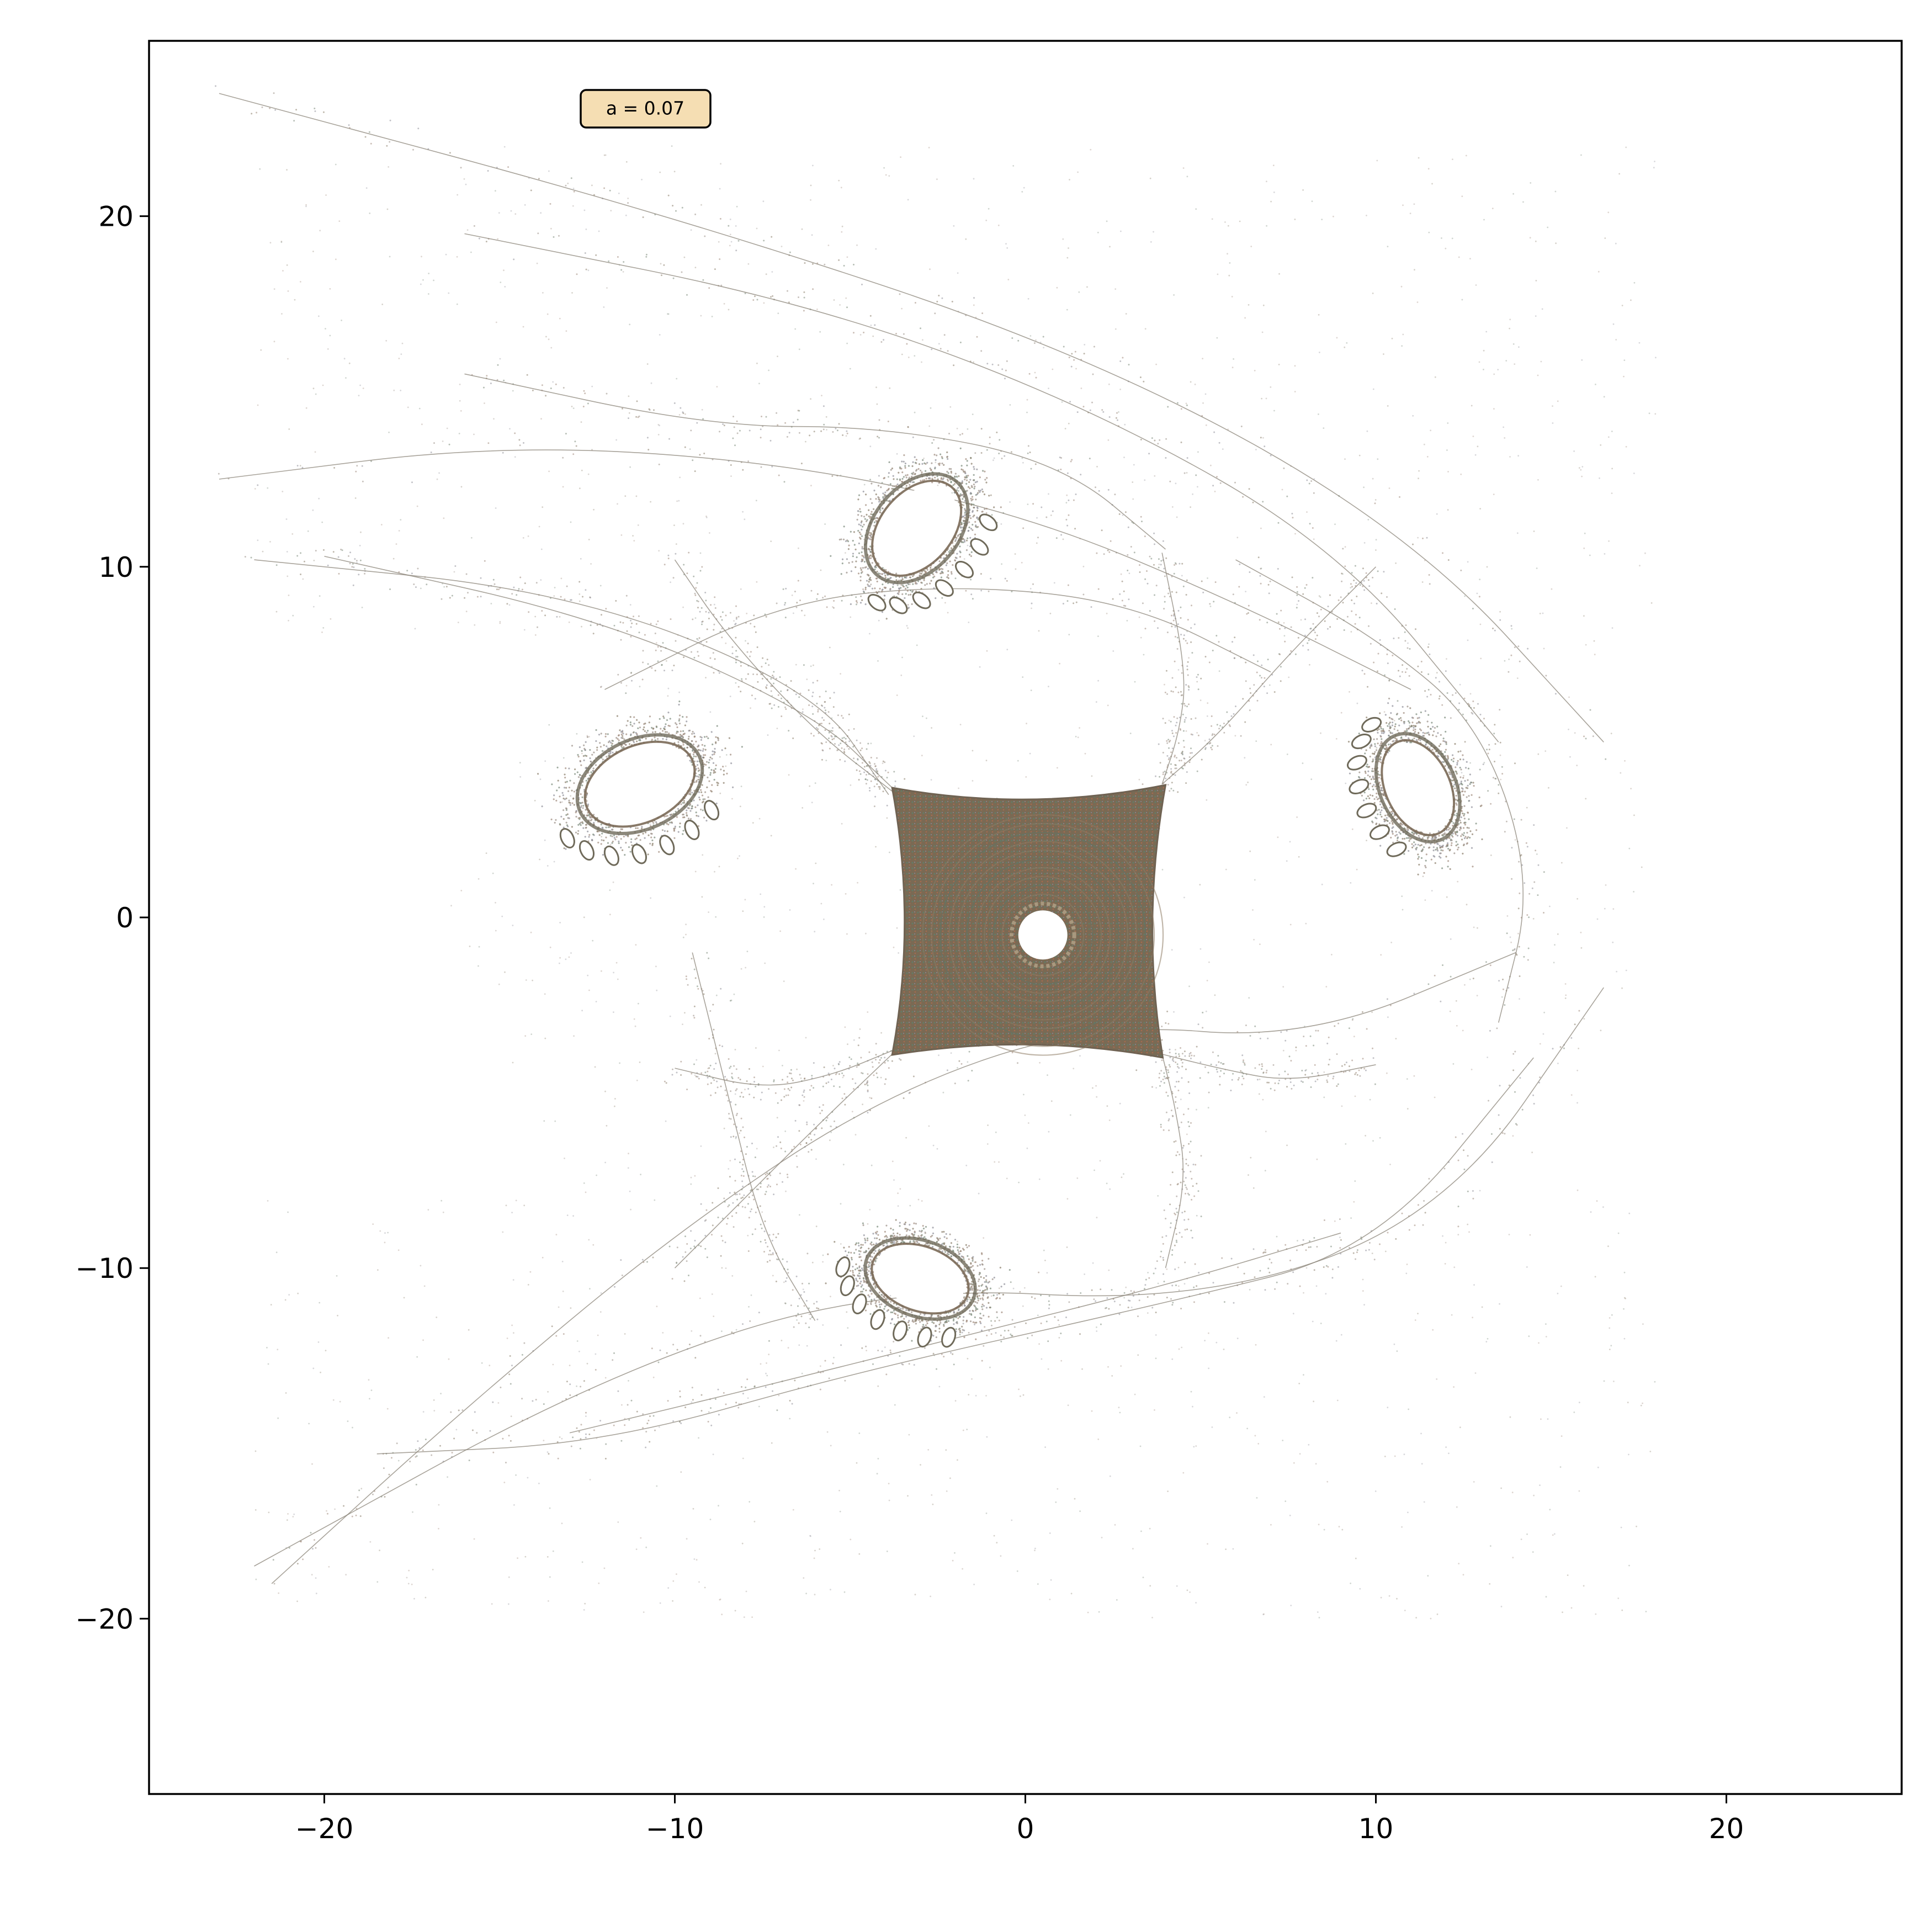 The width and height of the screenshot is (1932, 1932). What do you see at coordinates (866, 605) in the screenshot?
I see `island-point` at bounding box center [866, 605].